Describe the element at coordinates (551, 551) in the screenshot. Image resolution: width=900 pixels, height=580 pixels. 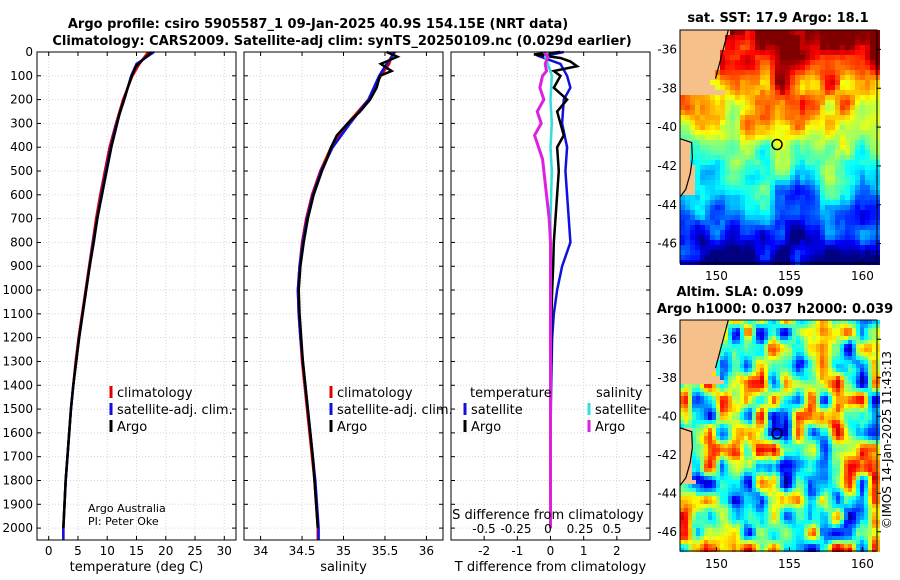
I see `x-tick-label: 0` at that location.